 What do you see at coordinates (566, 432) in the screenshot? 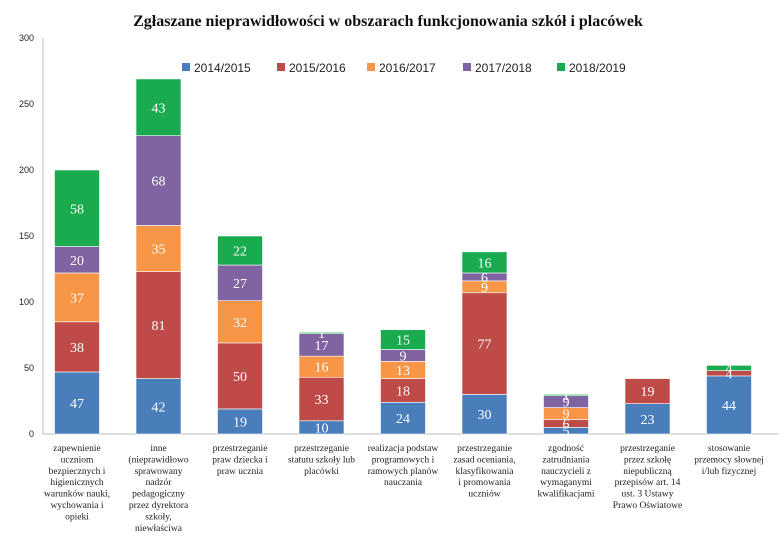
I see `data-label: 5` at bounding box center [566, 432].